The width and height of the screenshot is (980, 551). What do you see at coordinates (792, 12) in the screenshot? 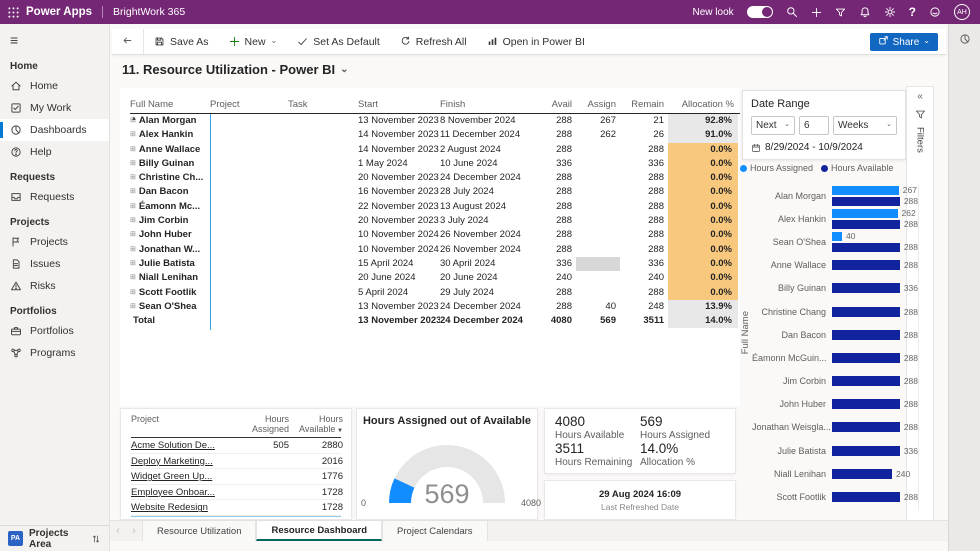
I see `search-icon` at bounding box center [792, 12].